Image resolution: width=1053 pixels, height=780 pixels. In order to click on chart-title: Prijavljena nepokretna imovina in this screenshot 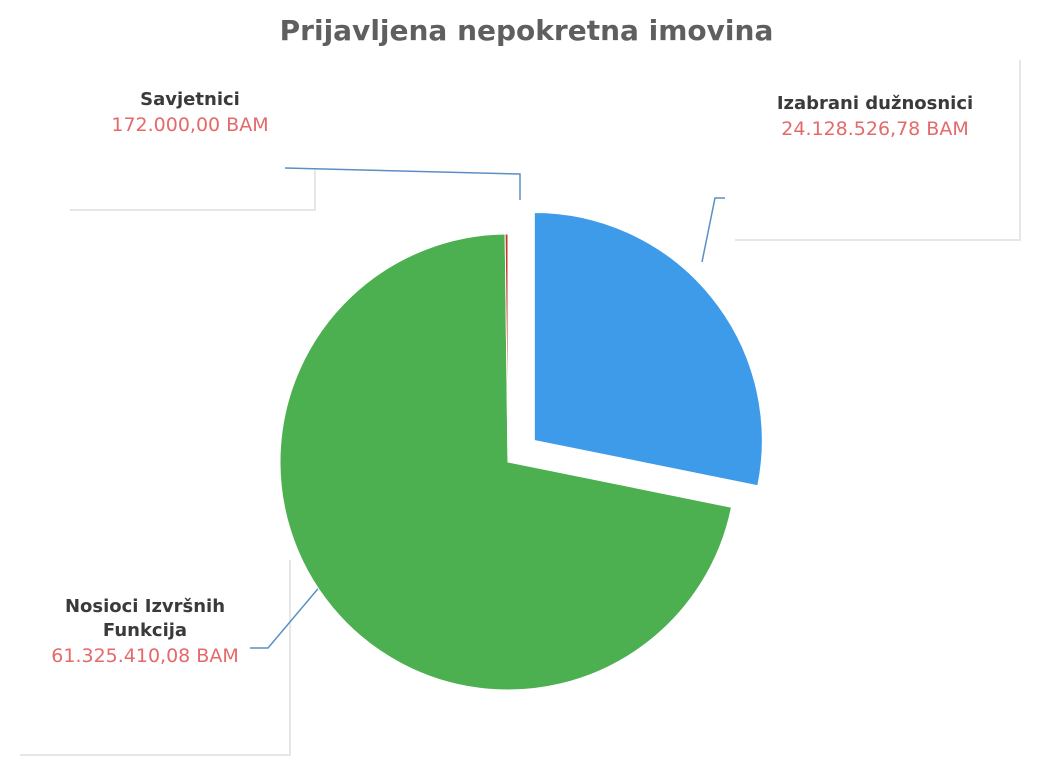, I will do `click(526, 30)`.